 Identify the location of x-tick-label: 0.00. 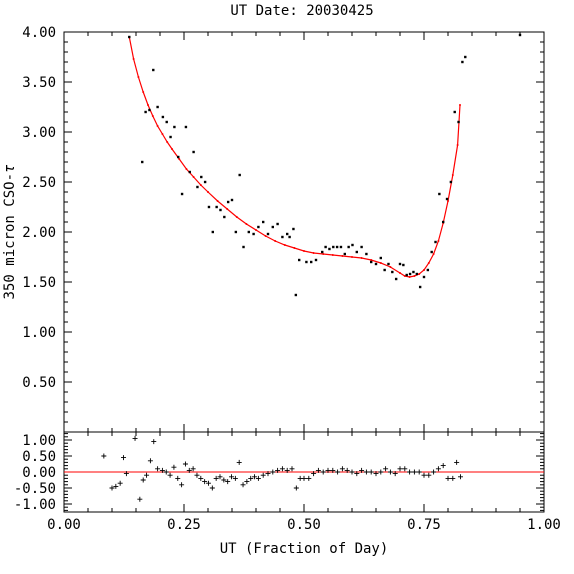
(64, 525).